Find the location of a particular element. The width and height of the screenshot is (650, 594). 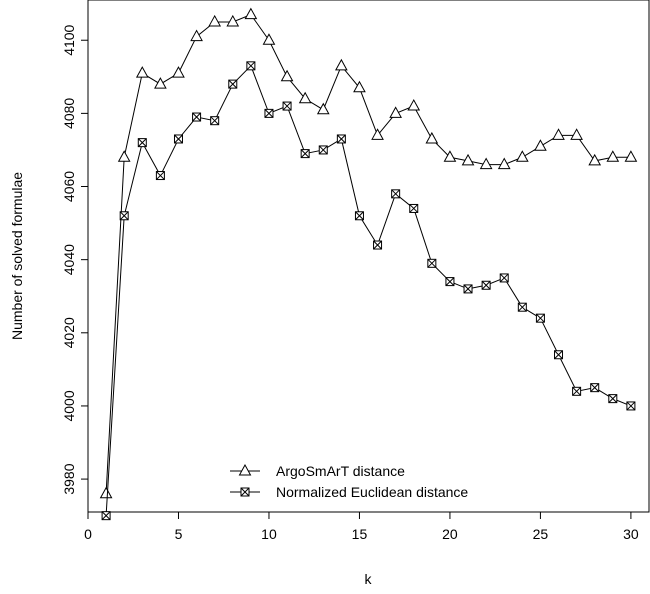

legend-item: ArgoSmArT distance is located at coordinates (317, 471).